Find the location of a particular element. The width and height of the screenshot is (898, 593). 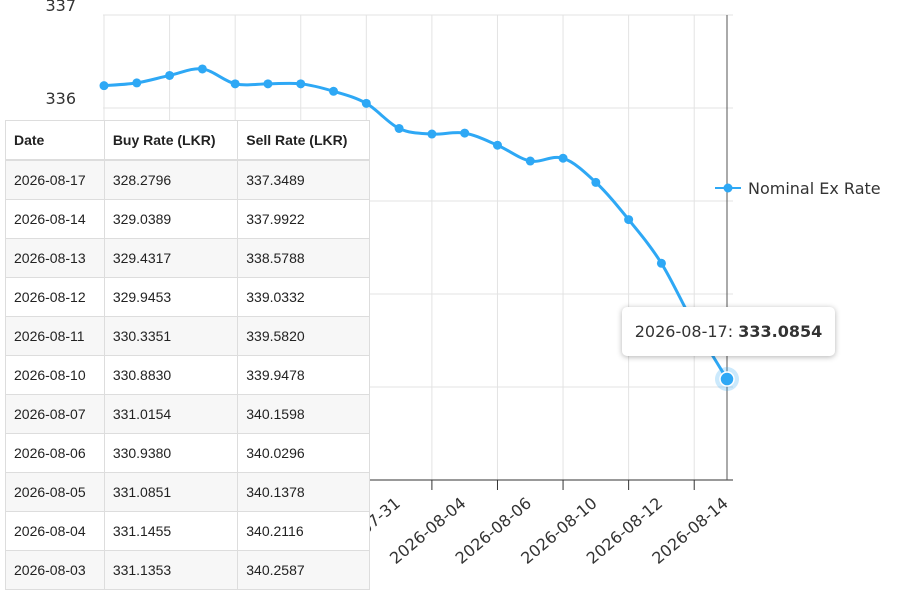

table-row: 2026-08-10 330.8830 339.9478 is located at coordinates (187, 375).